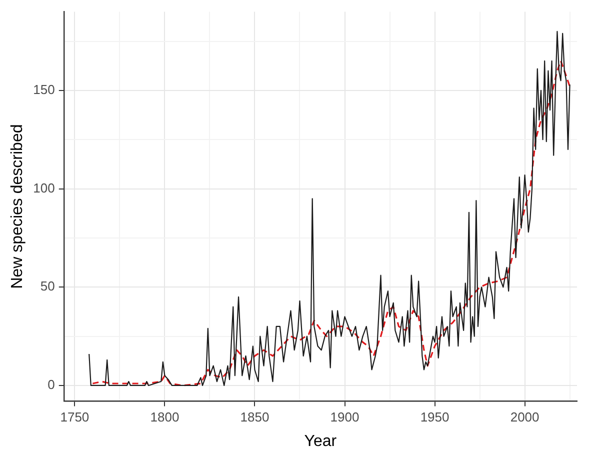 The width and height of the screenshot is (591, 455). I want to click on x-tick-label: 1850, so click(255, 417).